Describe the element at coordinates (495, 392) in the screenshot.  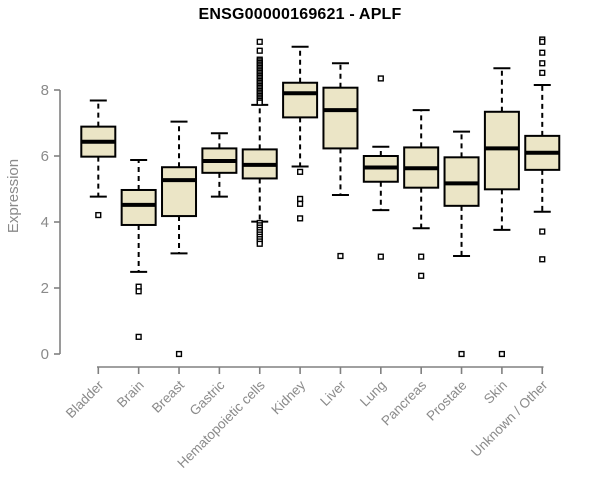
I see `x-category-label: Skin` at that location.